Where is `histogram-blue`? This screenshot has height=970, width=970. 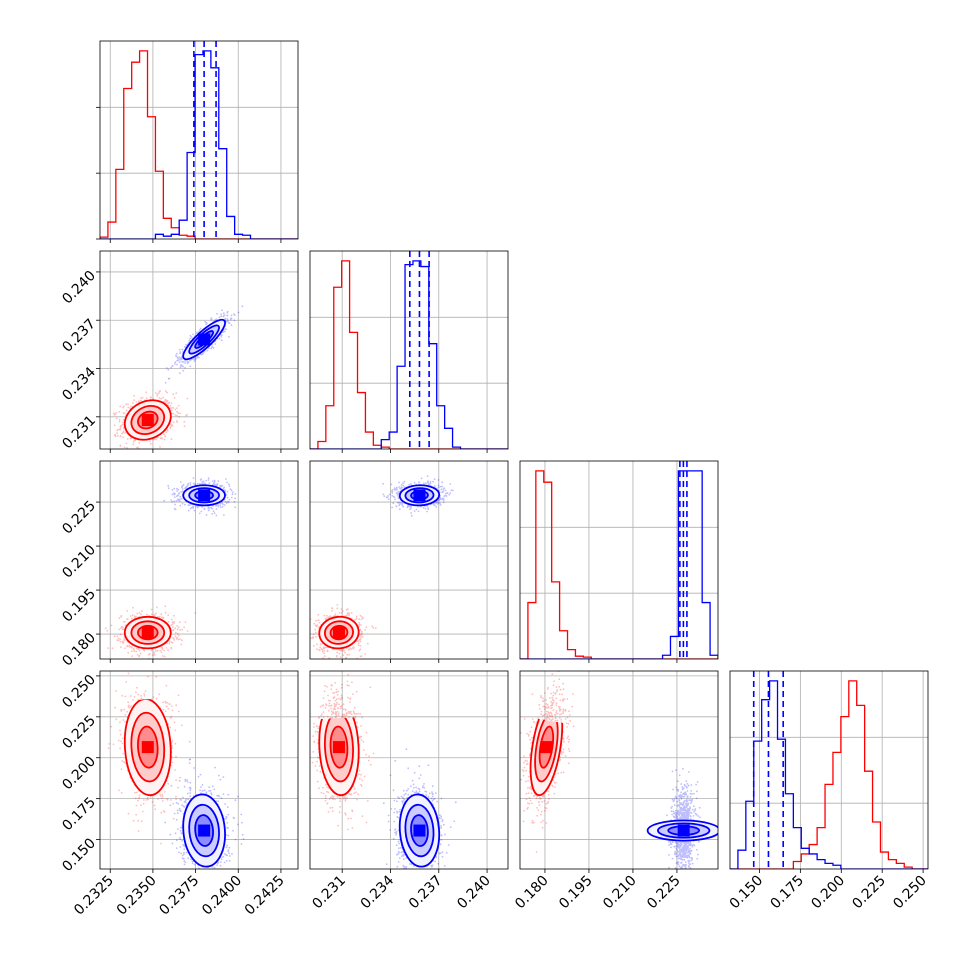 histogram-blue is located at coordinates (409, 354).